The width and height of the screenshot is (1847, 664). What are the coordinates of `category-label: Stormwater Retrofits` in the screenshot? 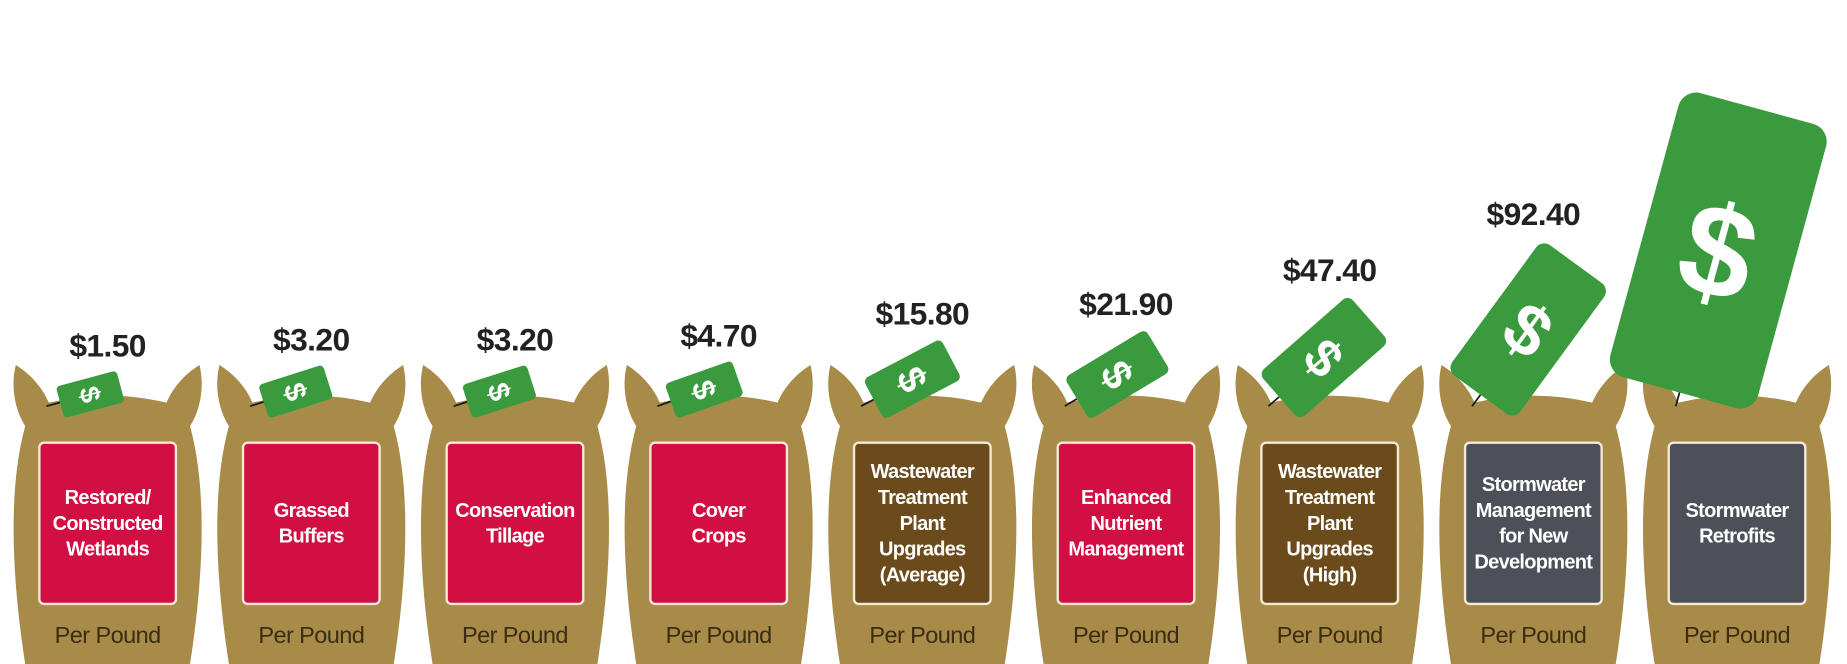 It's located at (1738, 524).